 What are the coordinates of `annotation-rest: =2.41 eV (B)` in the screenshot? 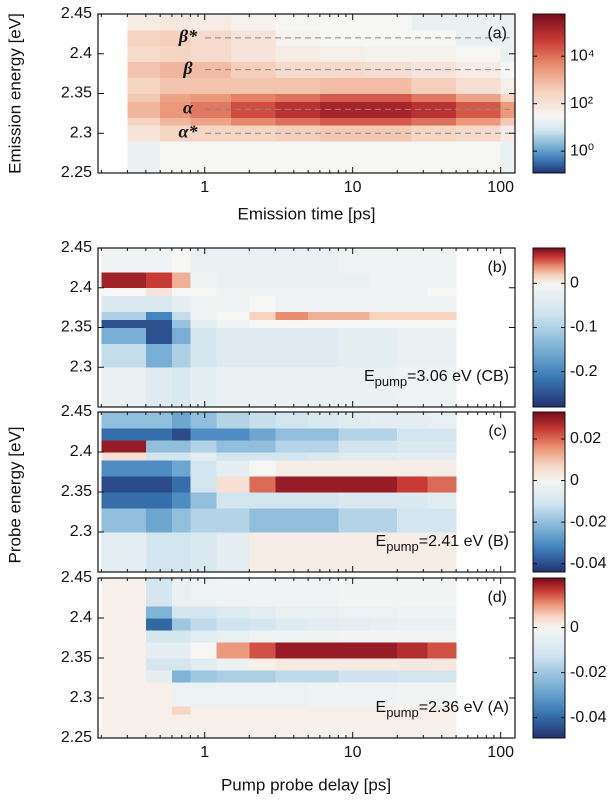 It's located at (464, 541).